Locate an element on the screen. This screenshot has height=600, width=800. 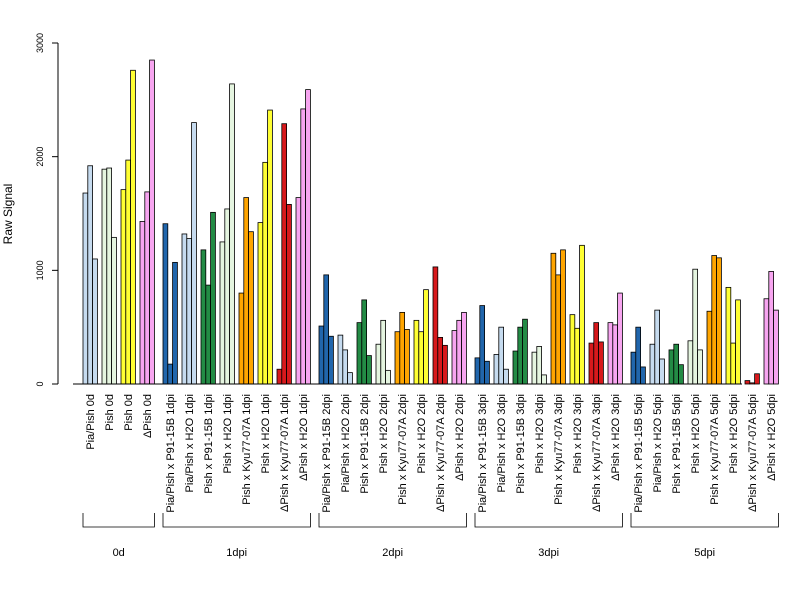
y-tick-label: 1000 is located at coordinates (40, 270).